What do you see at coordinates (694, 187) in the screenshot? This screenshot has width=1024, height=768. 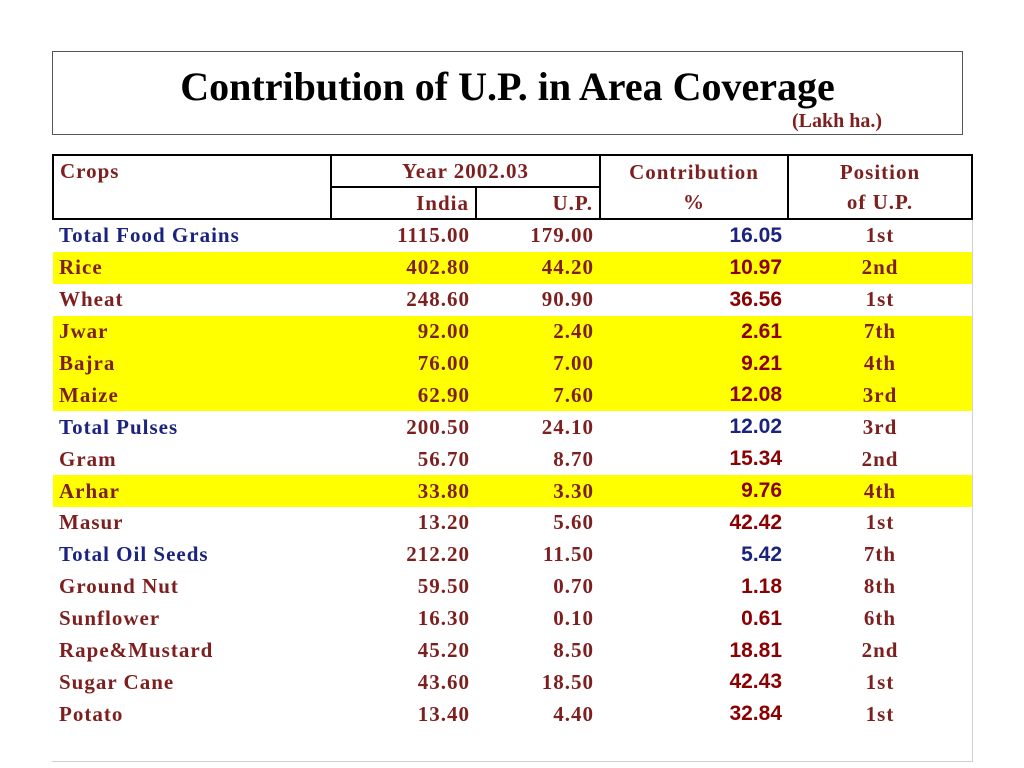 I see `header-contribution: Contribution %` at bounding box center [694, 187].